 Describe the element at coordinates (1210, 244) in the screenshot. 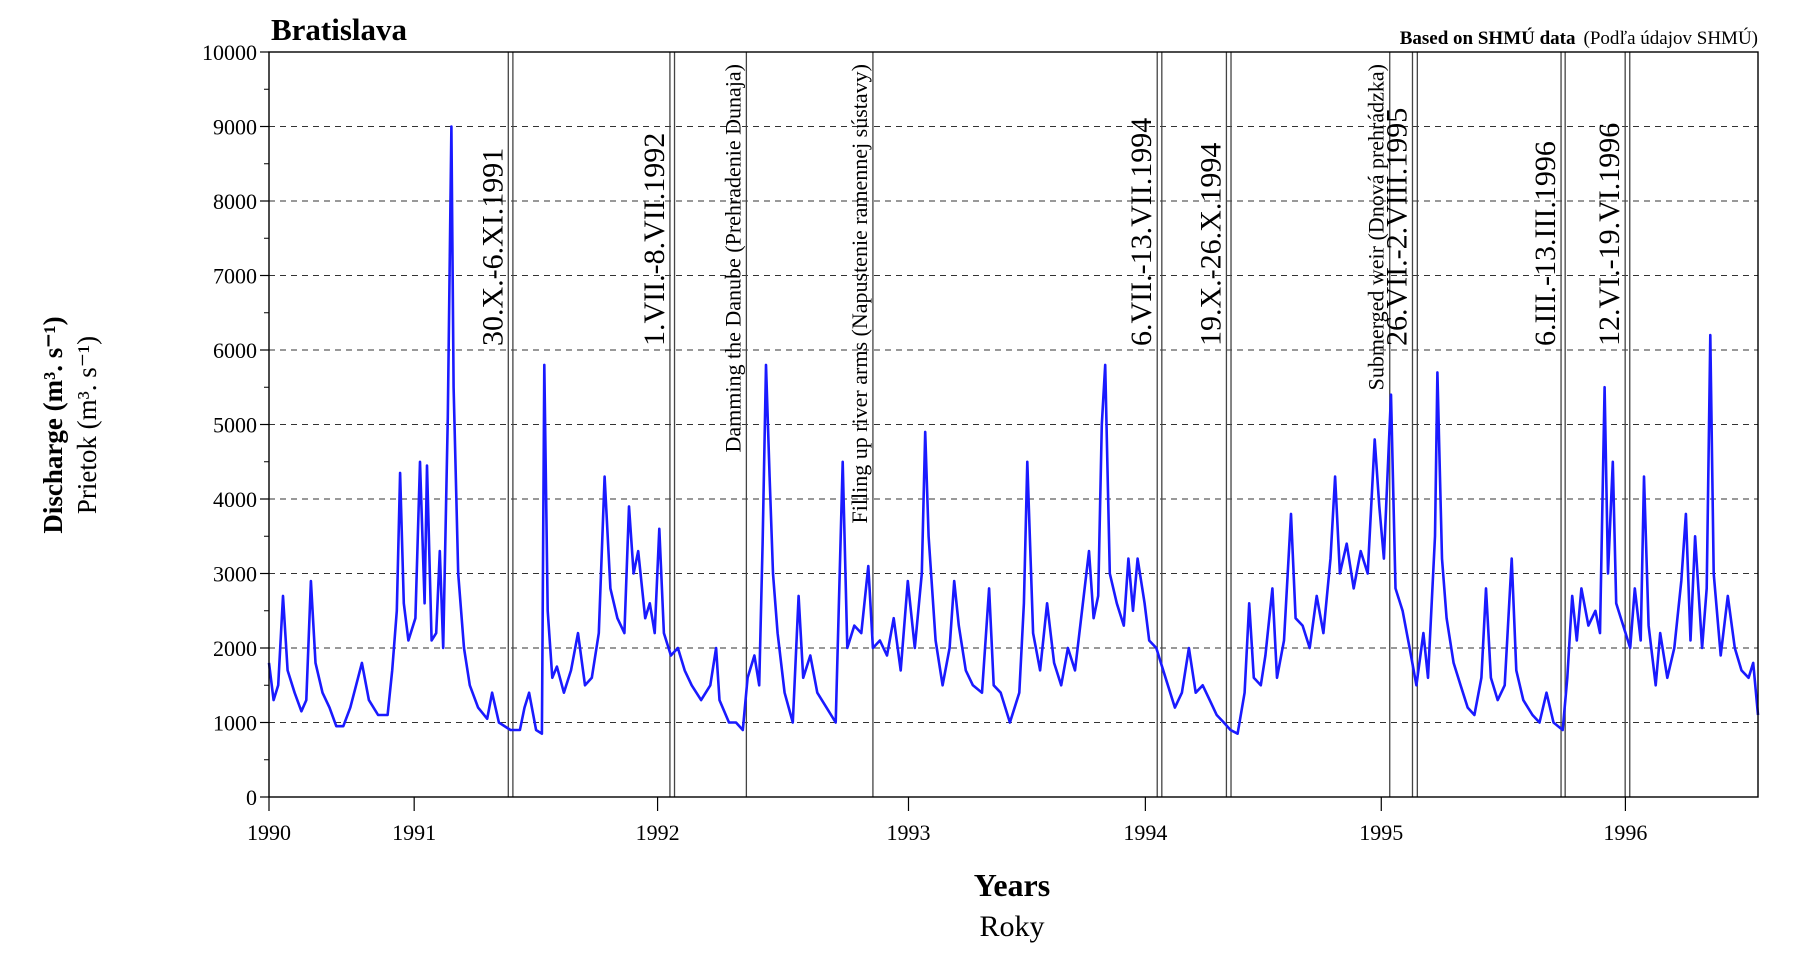

I see `event-label: 19.X.-26.X.1994` at that location.